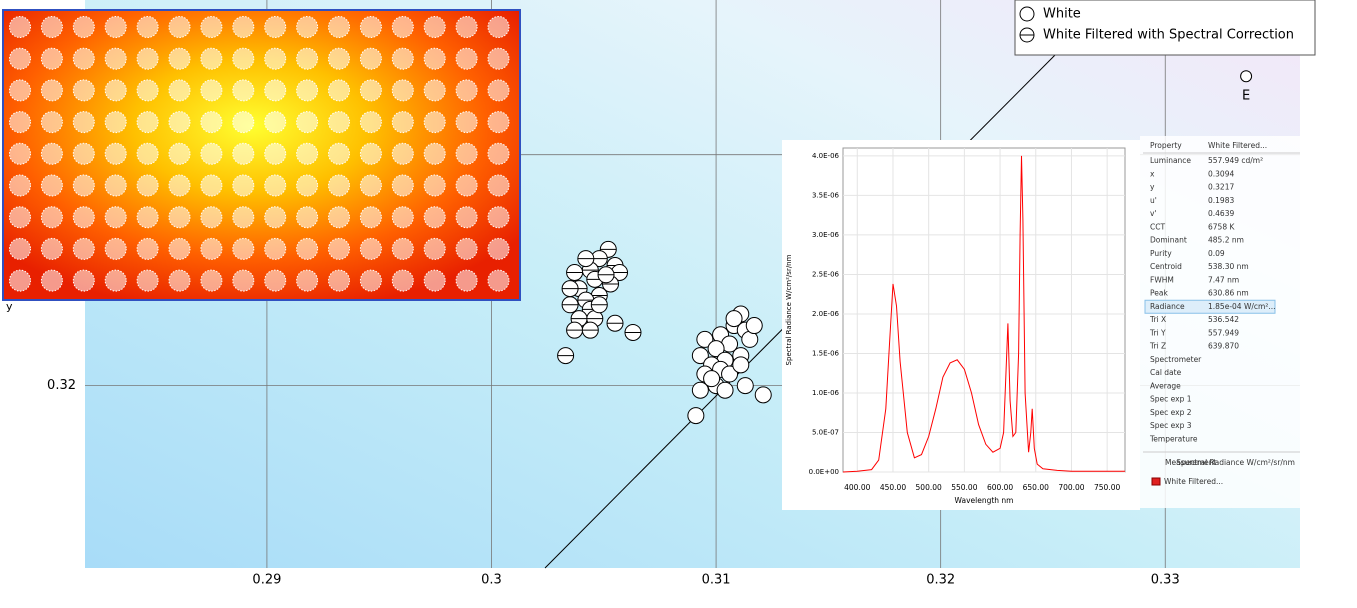 The width and height of the screenshot is (1357, 608). I want to click on property-value: 0.3094, so click(1221, 173).